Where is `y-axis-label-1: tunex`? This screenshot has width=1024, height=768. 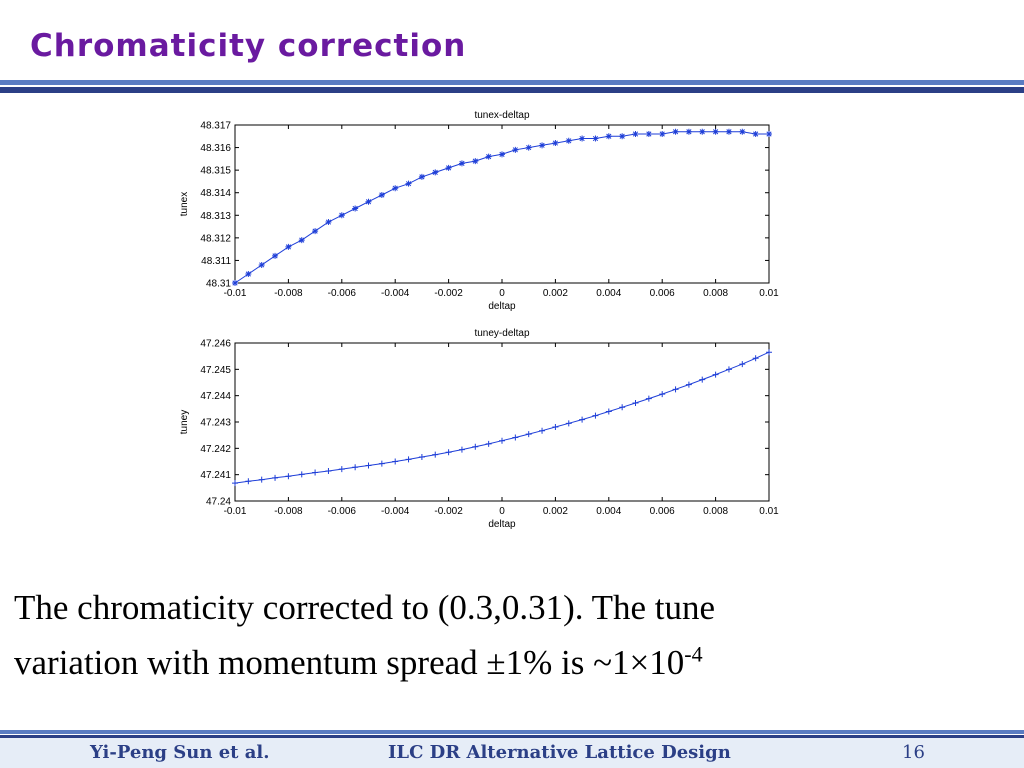 y-axis-label-1: tunex is located at coordinates (184, 204).